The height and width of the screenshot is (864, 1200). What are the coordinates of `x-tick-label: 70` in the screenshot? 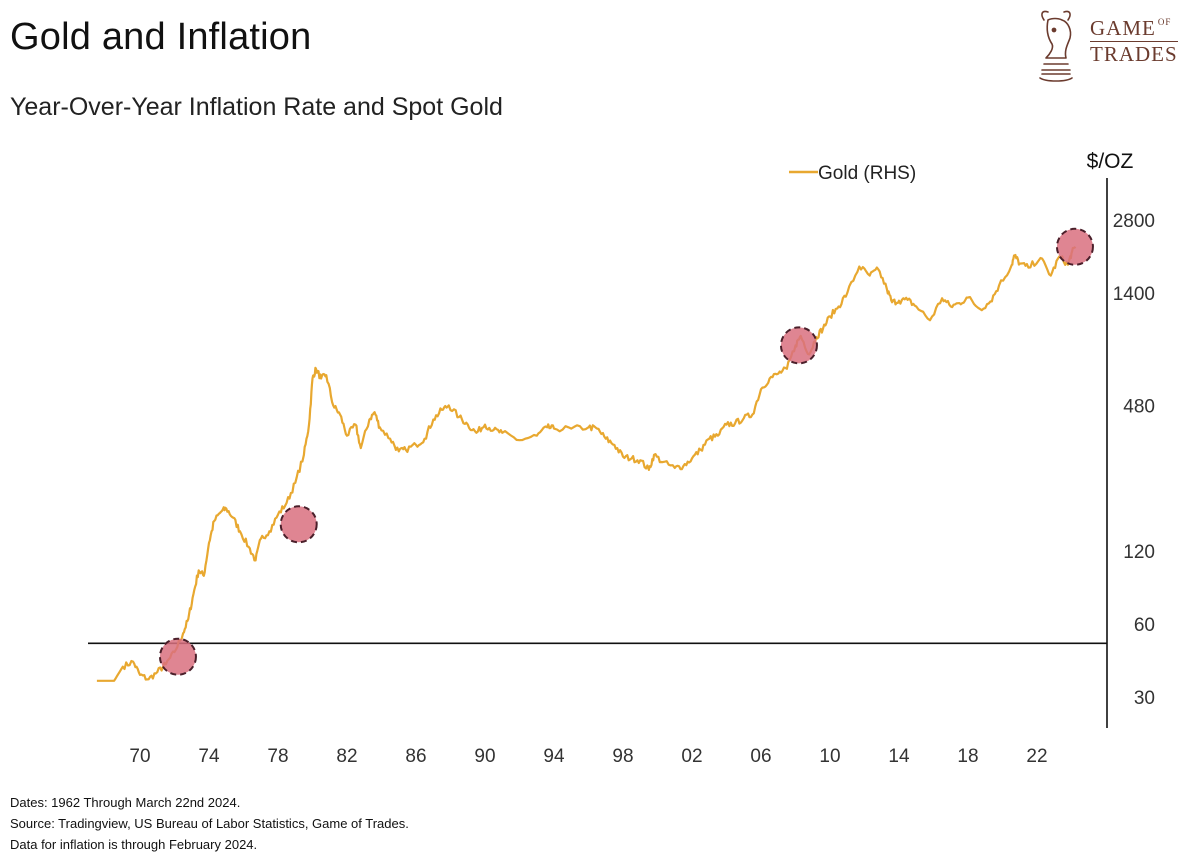 It's located at (139, 756).